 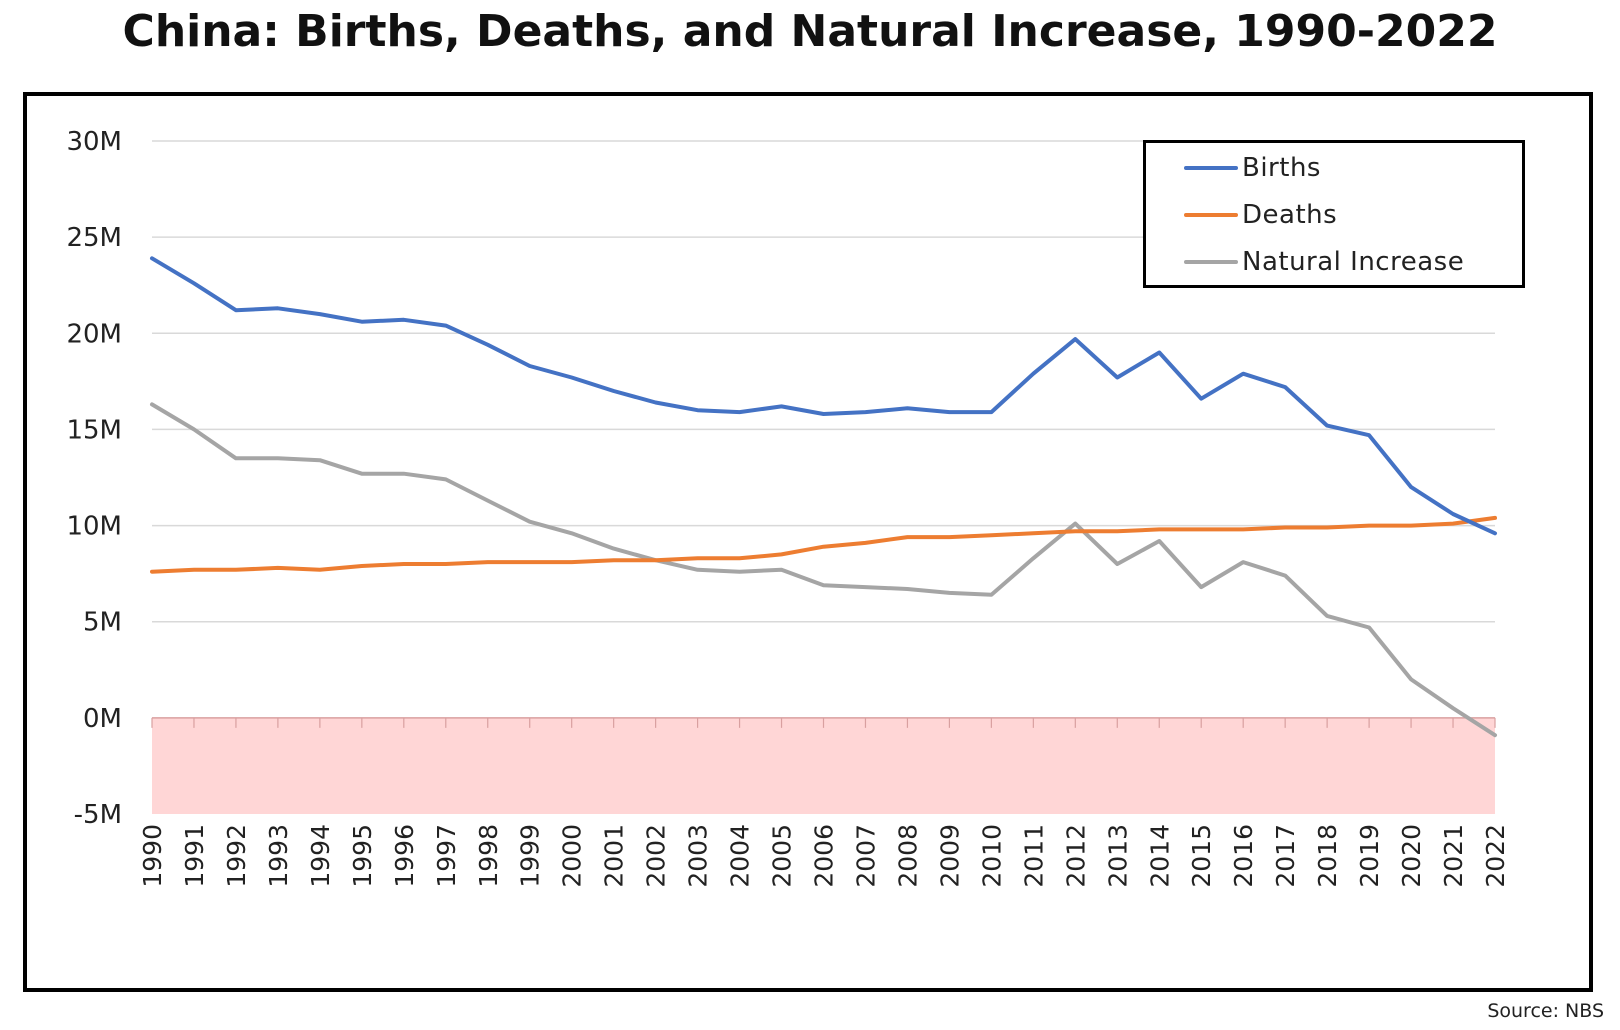 What do you see at coordinates (1075, 856) in the screenshot?
I see `x-tick-label: 2012` at bounding box center [1075, 856].